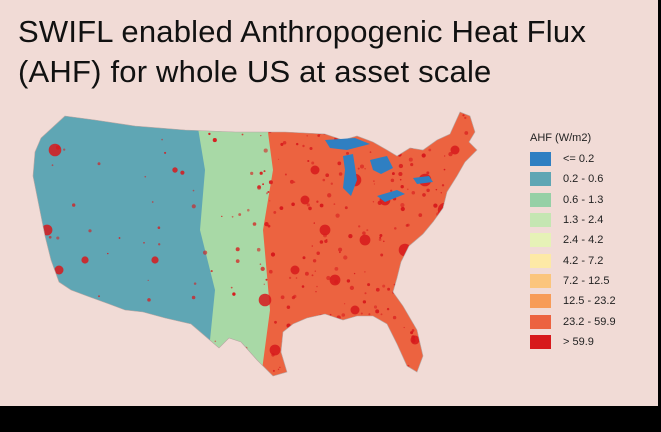 This screenshot has height=432, width=661. What do you see at coordinates (590, 321) in the screenshot?
I see `legend-item: 23.2 - 59.9` at bounding box center [590, 321].